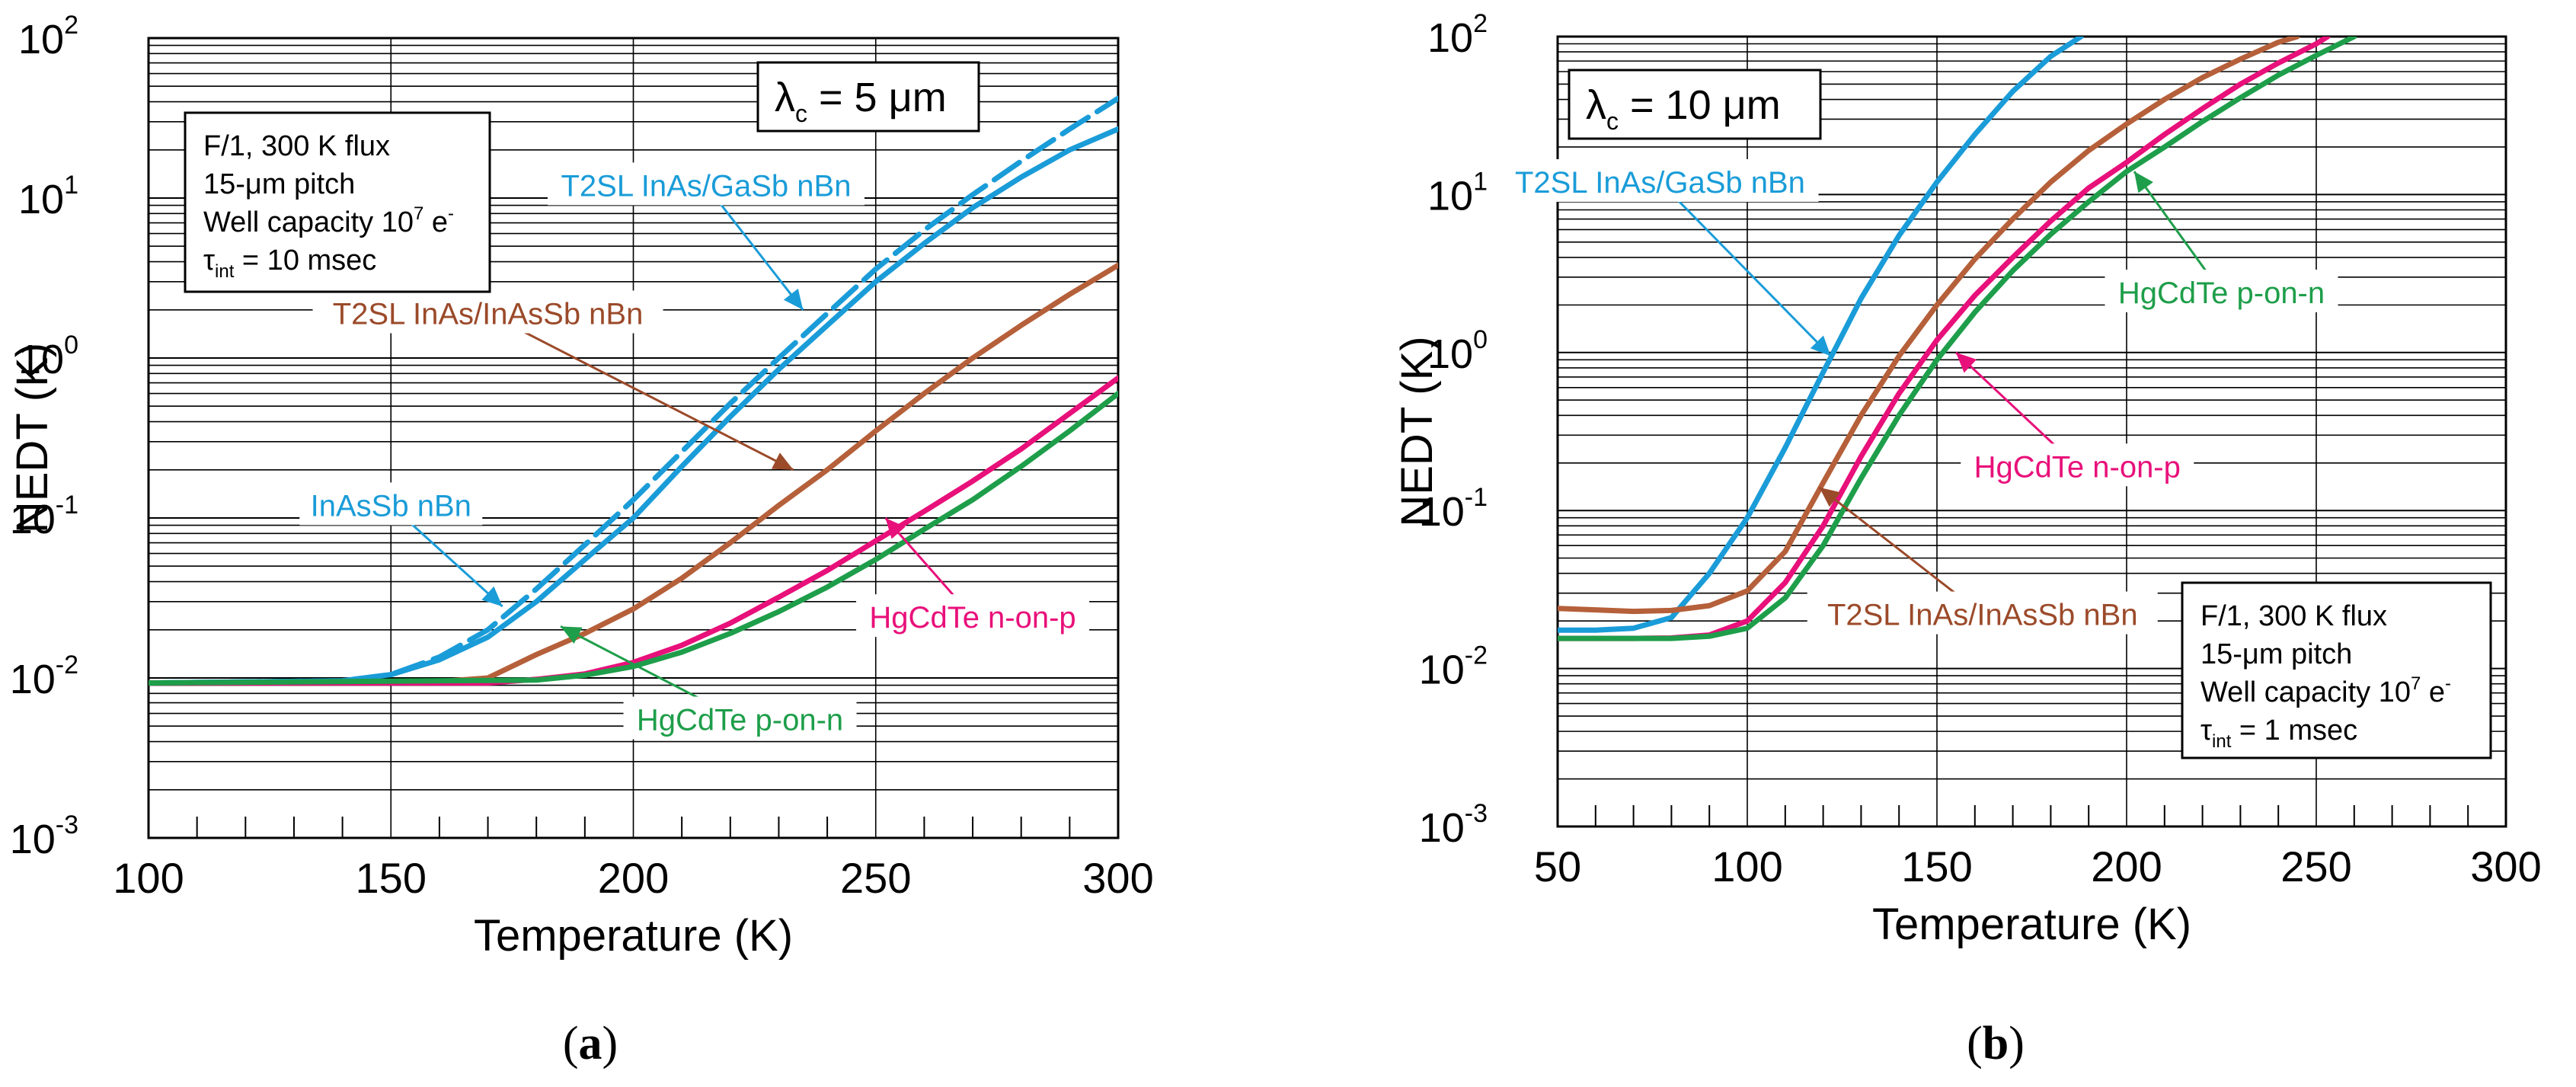 This screenshot has width=2576, height=1087. I want to click on y-tick-label: 10², so click(48, 36).